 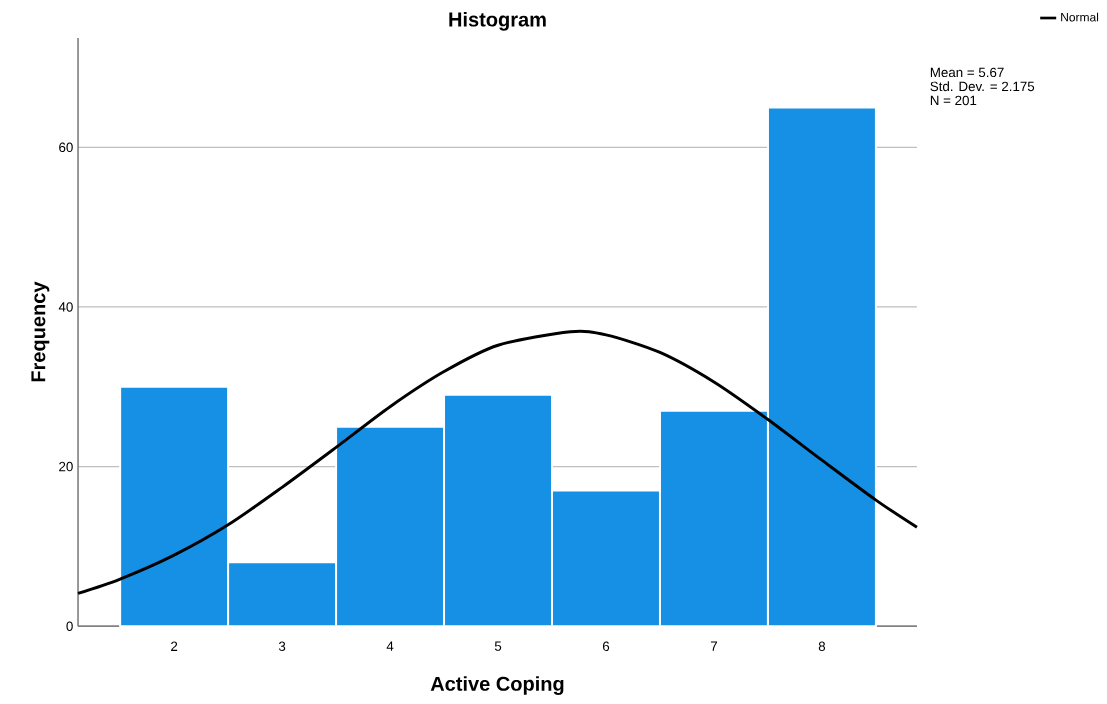 I want to click on y-axis-title: Frequency, so click(x=40, y=331).